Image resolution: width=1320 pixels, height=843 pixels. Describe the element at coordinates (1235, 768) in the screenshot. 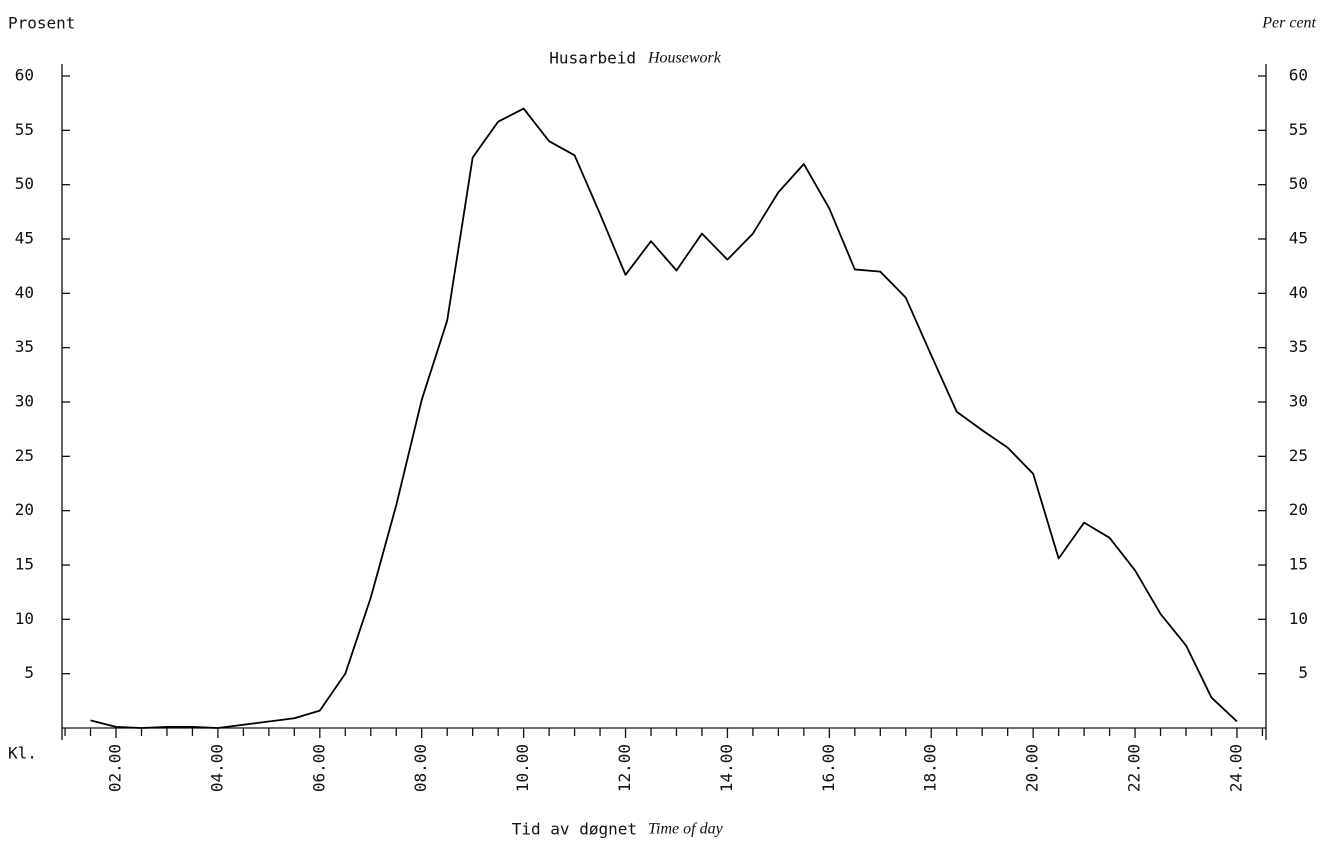

I see `x-tick-label: 24.00` at that location.